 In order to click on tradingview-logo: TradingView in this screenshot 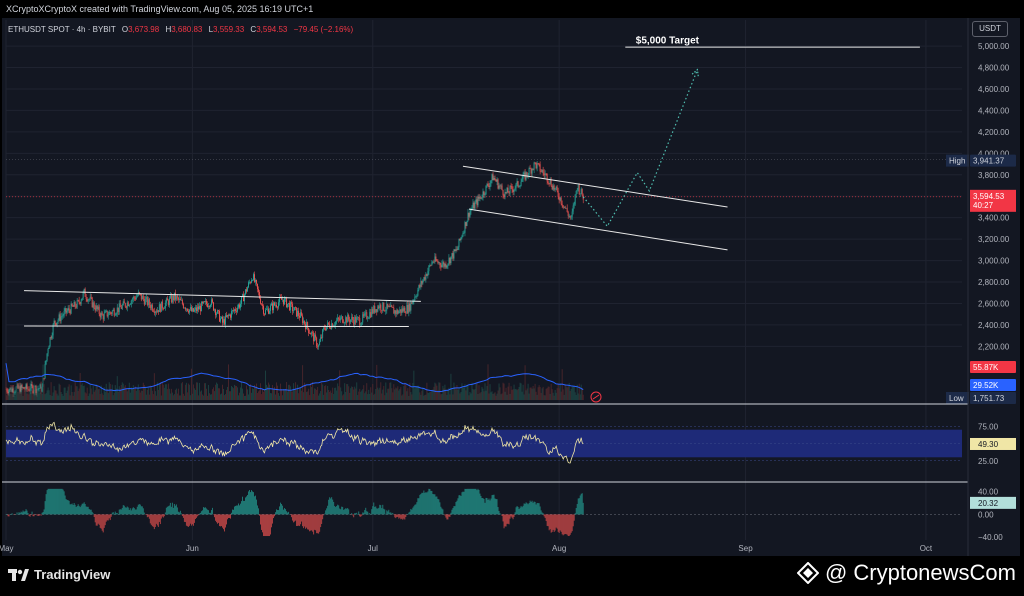, I will do `click(59, 574)`.